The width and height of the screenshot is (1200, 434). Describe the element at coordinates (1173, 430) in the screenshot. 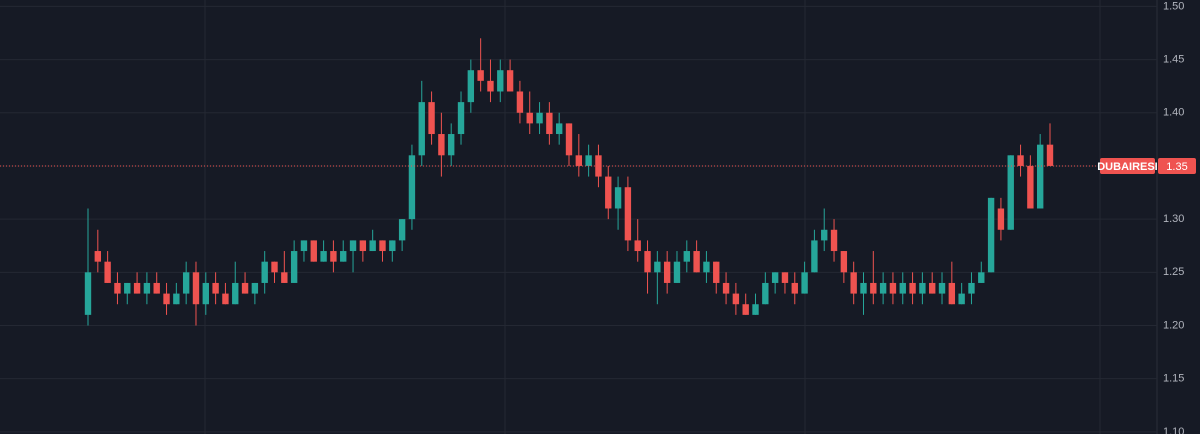

I see `y-tick-label: 1.10` at that location.